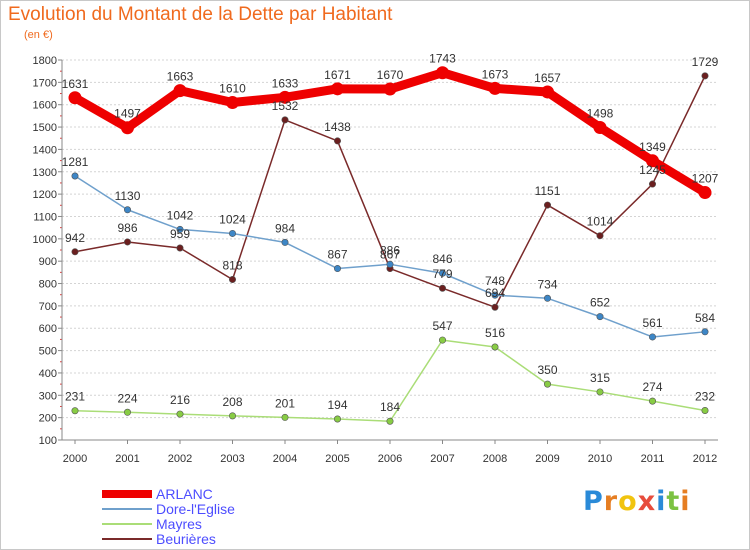 The height and width of the screenshot is (550, 750). What do you see at coordinates (547, 370) in the screenshot?
I see `data-label: 350` at bounding box center [547, 370].